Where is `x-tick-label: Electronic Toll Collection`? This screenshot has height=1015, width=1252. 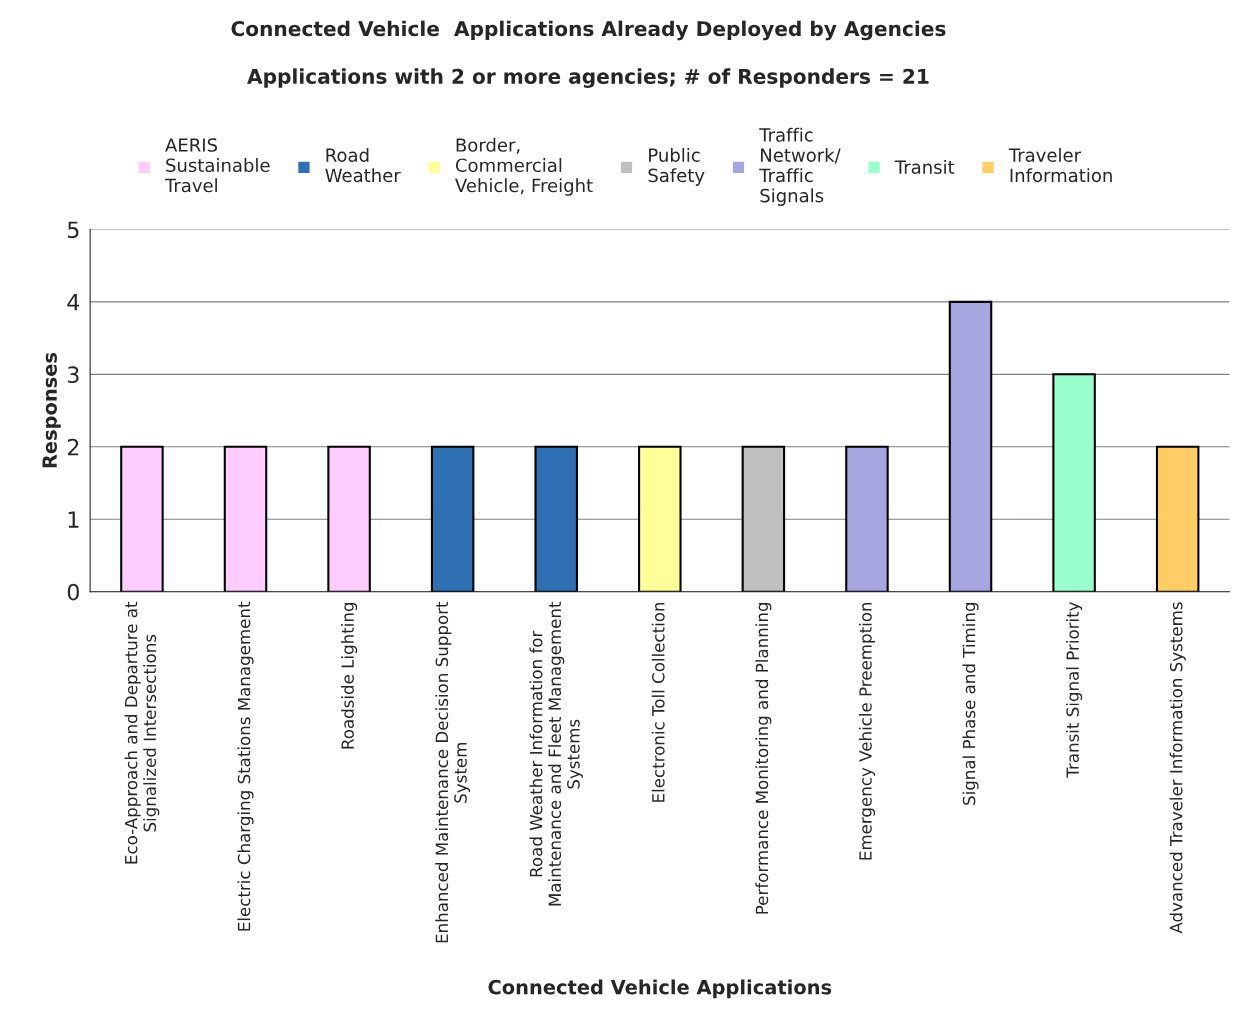
x-tick-label: Electronic Toll Collection is located at coordinates (658, 702).